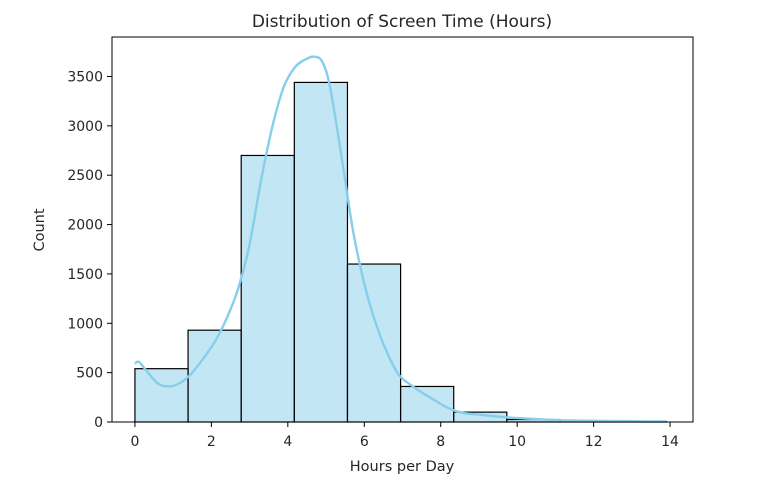  I want to click on x-tick-label: 4, so click(287, 442).